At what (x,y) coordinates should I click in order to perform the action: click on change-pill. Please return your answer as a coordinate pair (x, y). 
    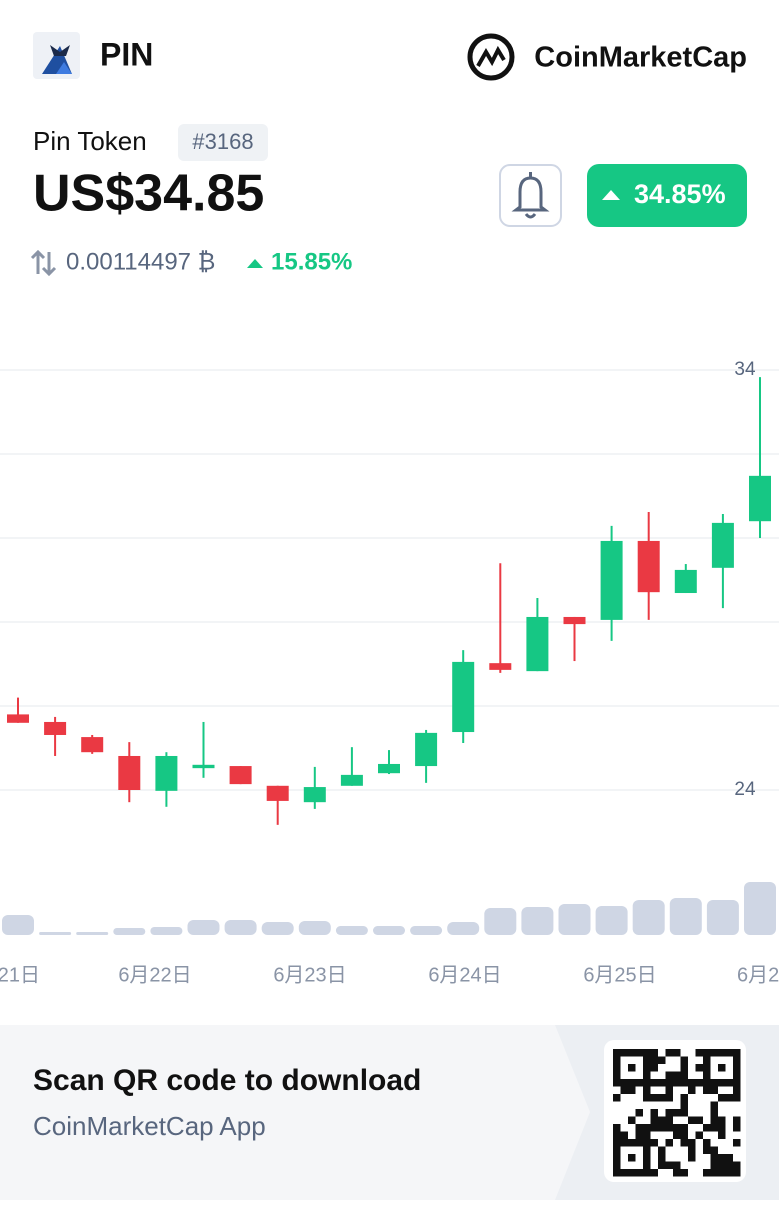
    Looking at the image, I should click on (667, 195).